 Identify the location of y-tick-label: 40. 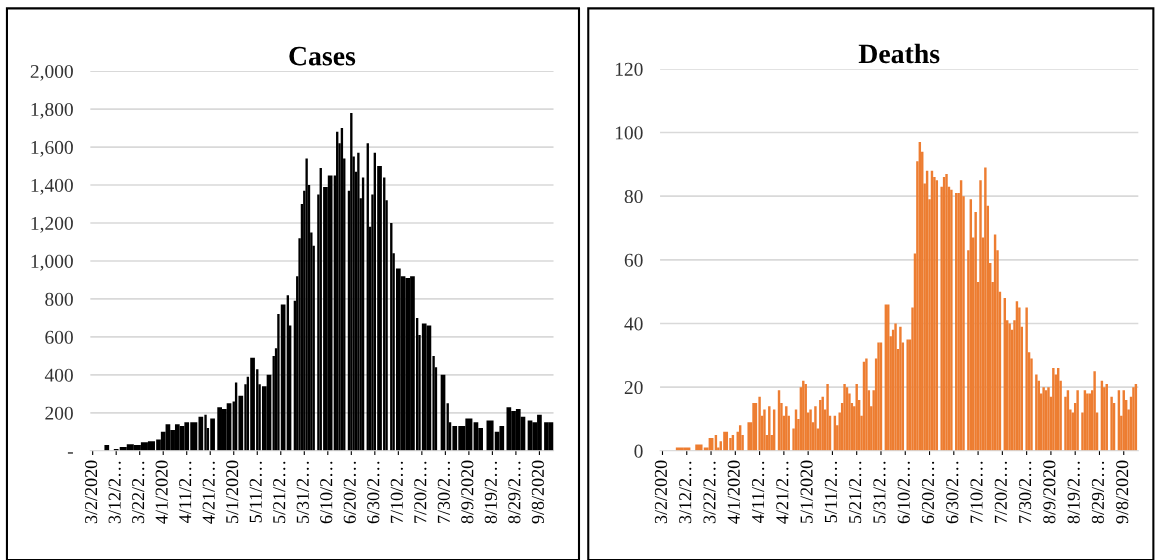
(633, 324).